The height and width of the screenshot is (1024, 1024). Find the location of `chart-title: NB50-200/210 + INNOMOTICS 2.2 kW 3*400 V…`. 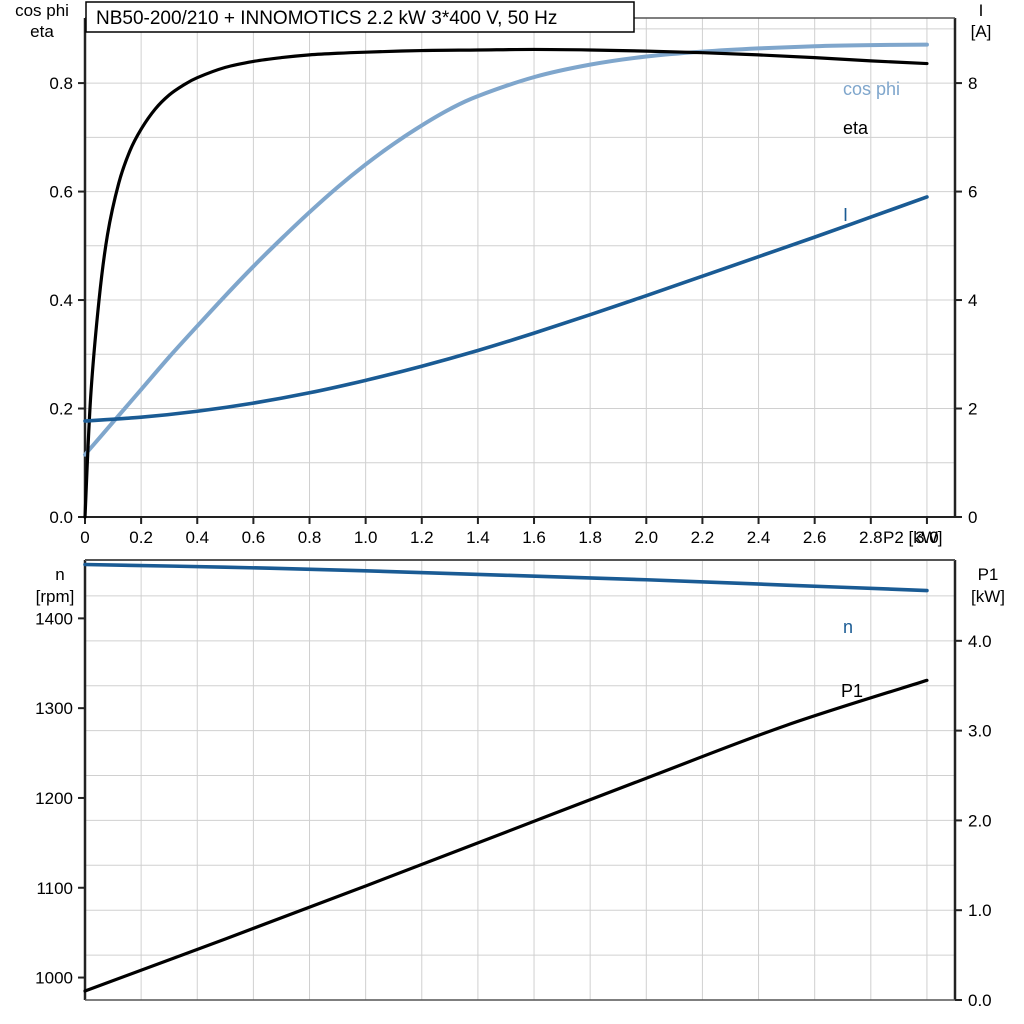

chart-title: NB50-200/210 + INNOMOTICS 2.2 kW 3*400 V… is located at coordinates (326, 18).